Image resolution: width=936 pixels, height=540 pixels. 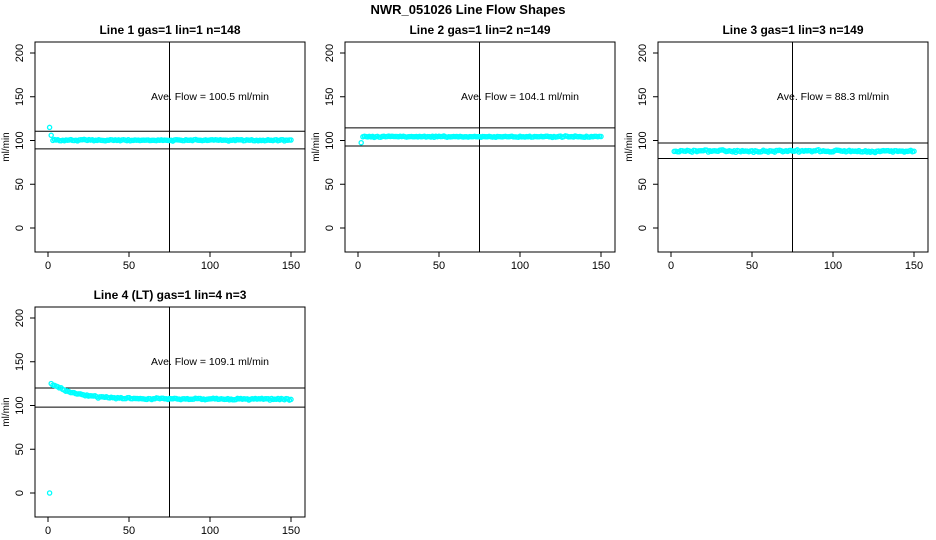 I want to click on figure-title: NWR_051026 Line Flow Shapes, so click(x=468, y=9).